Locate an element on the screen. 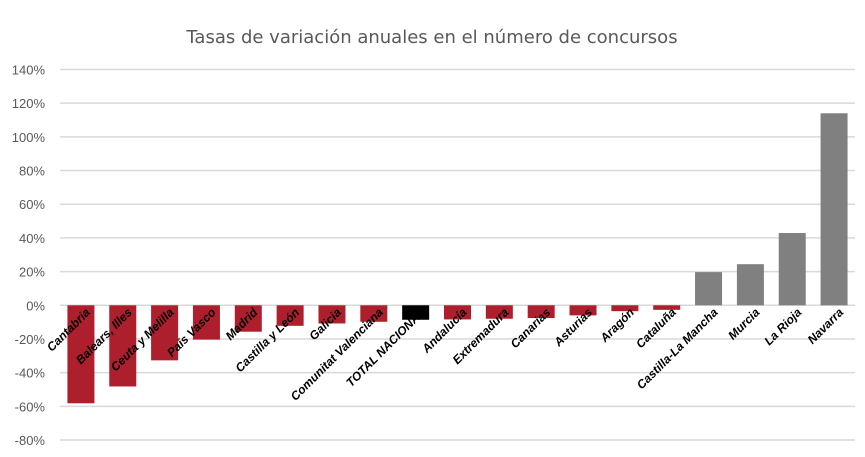  y-tick-label: 0% is located at coordinates (35, 305).